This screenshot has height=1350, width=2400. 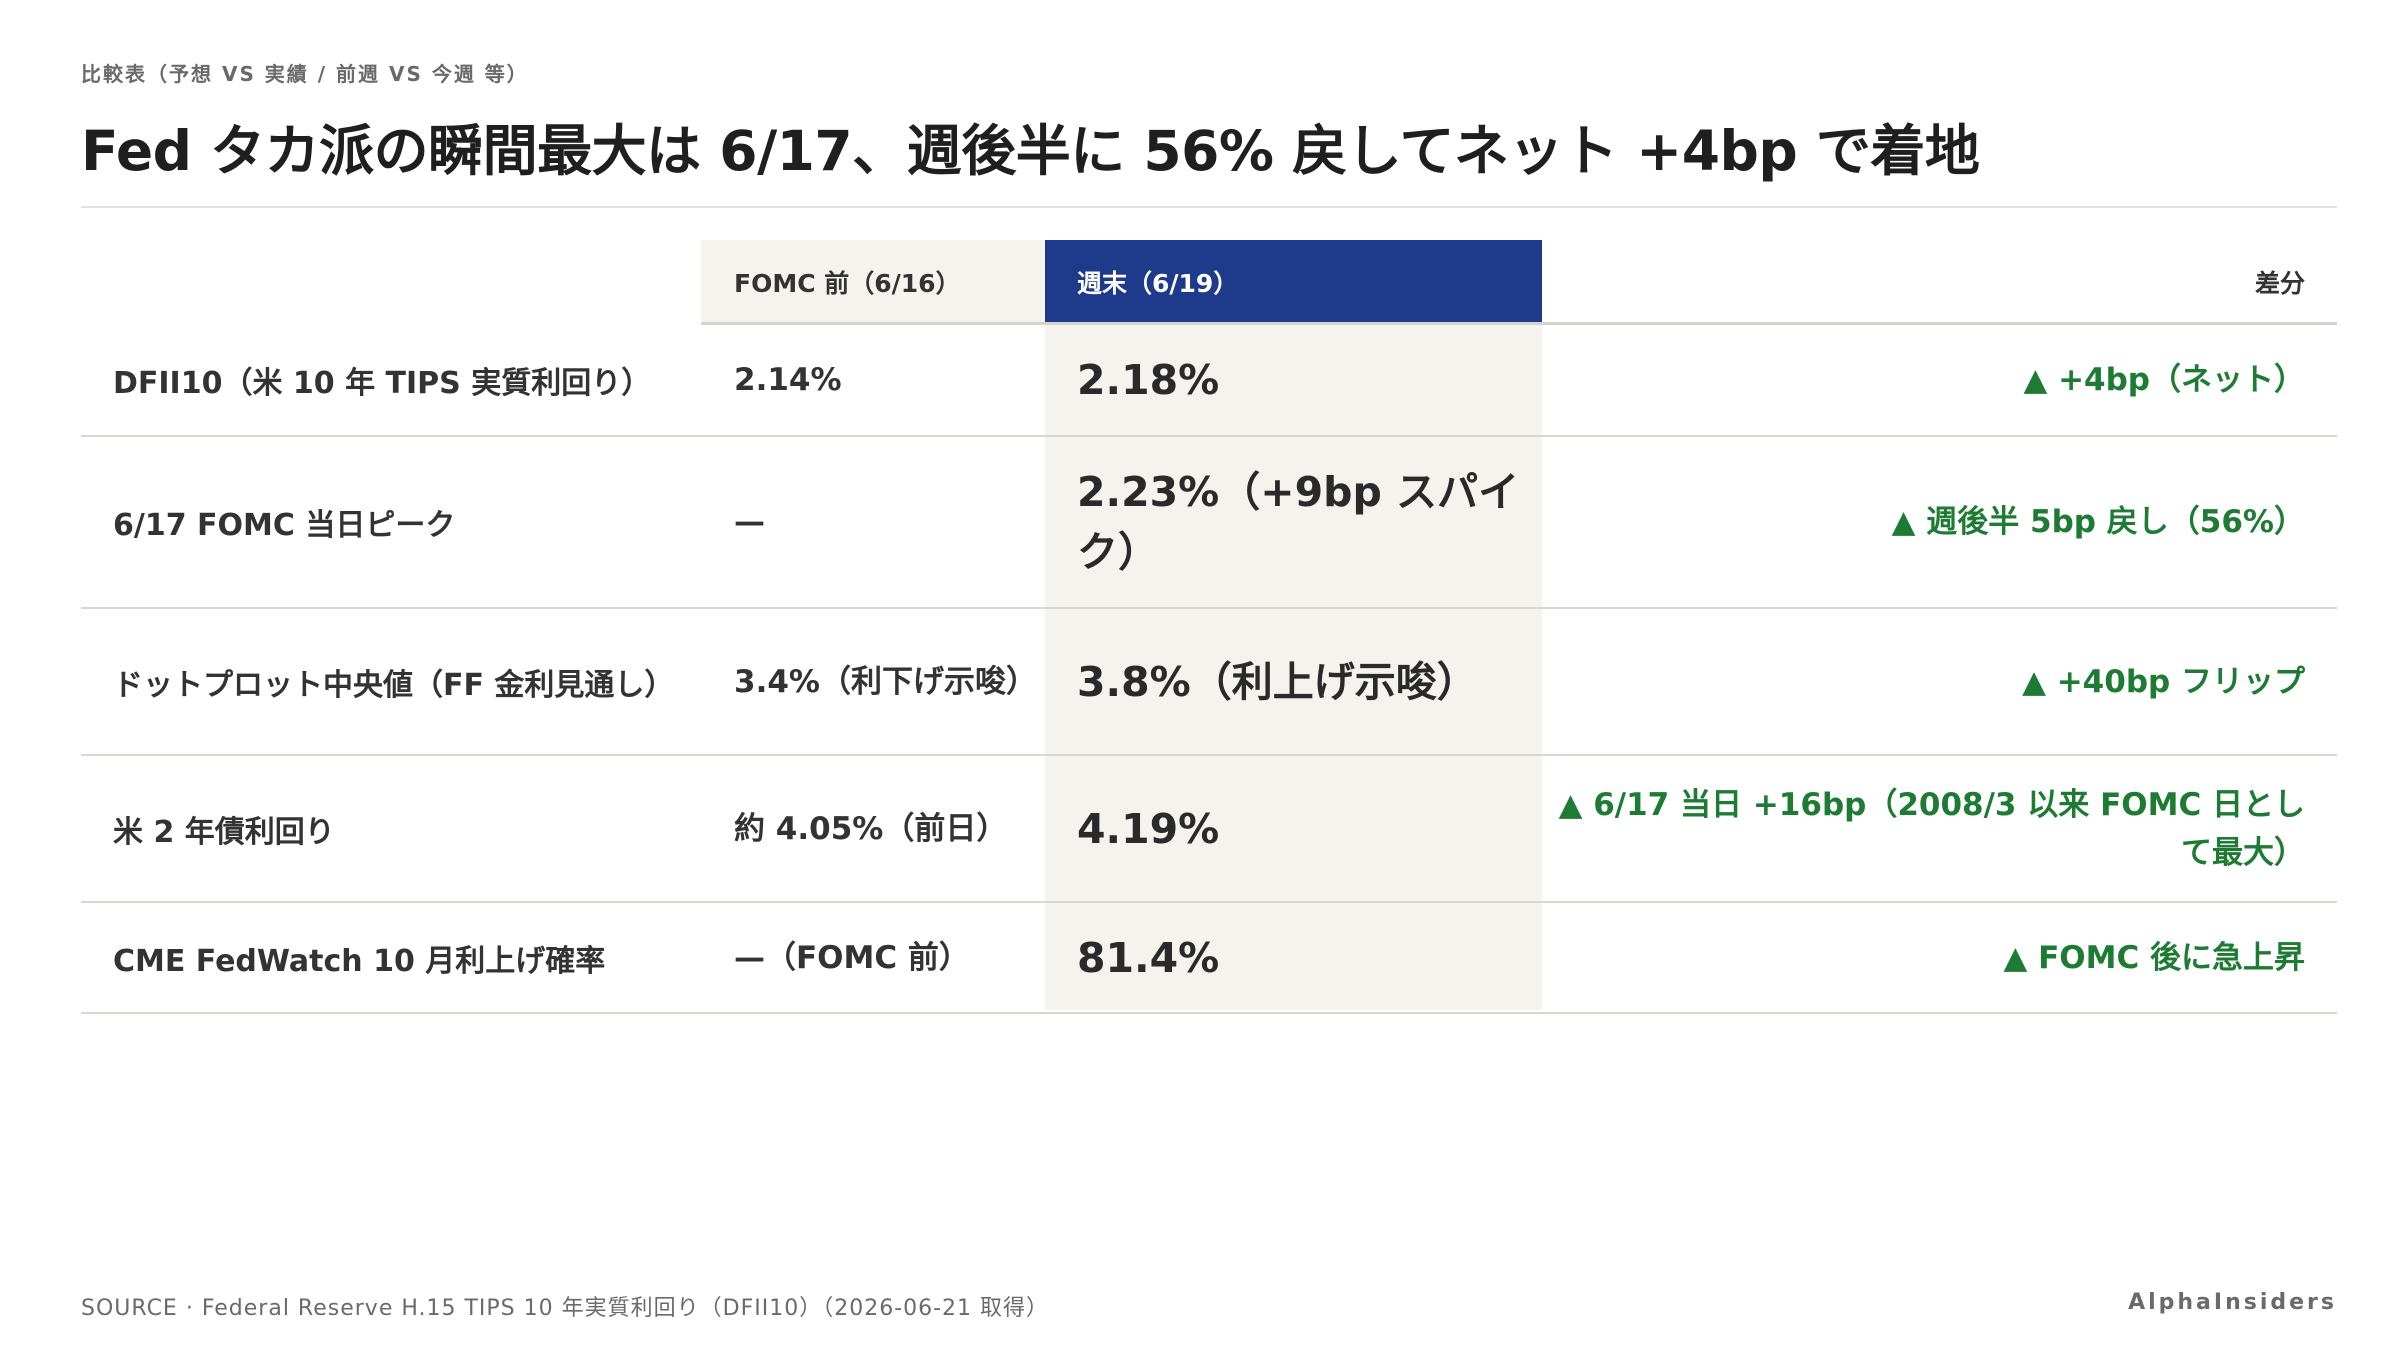 I want to click on row-current-value: 2.18%, so click(x=1148, y=380).